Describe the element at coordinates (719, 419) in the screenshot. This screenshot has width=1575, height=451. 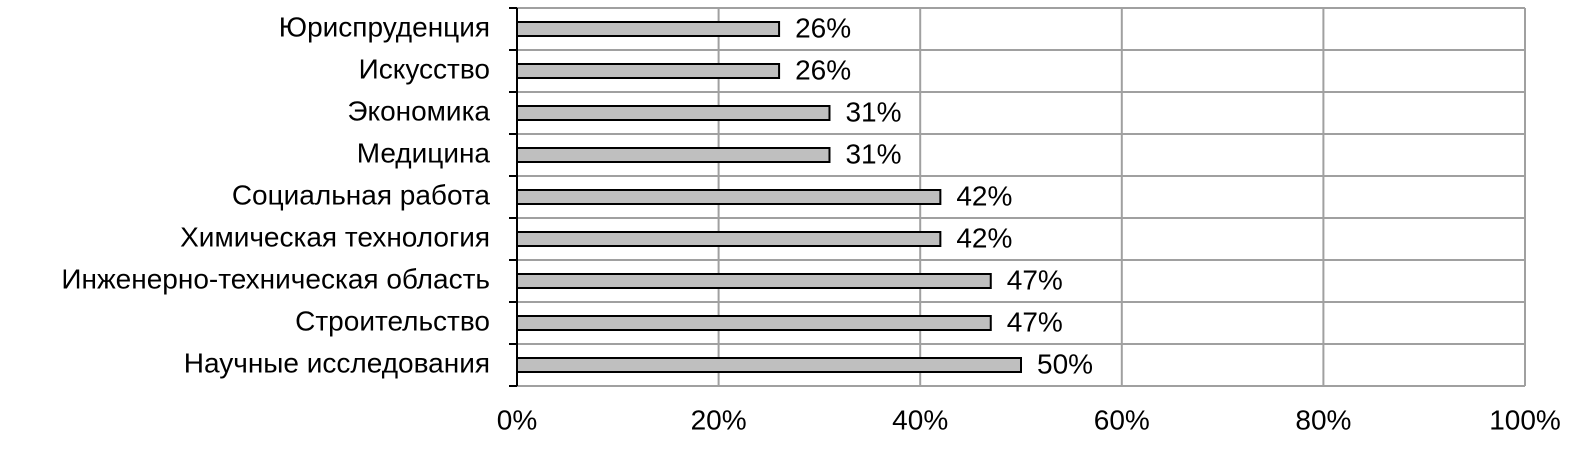
I see `x-tick-label: 20%` at that location.